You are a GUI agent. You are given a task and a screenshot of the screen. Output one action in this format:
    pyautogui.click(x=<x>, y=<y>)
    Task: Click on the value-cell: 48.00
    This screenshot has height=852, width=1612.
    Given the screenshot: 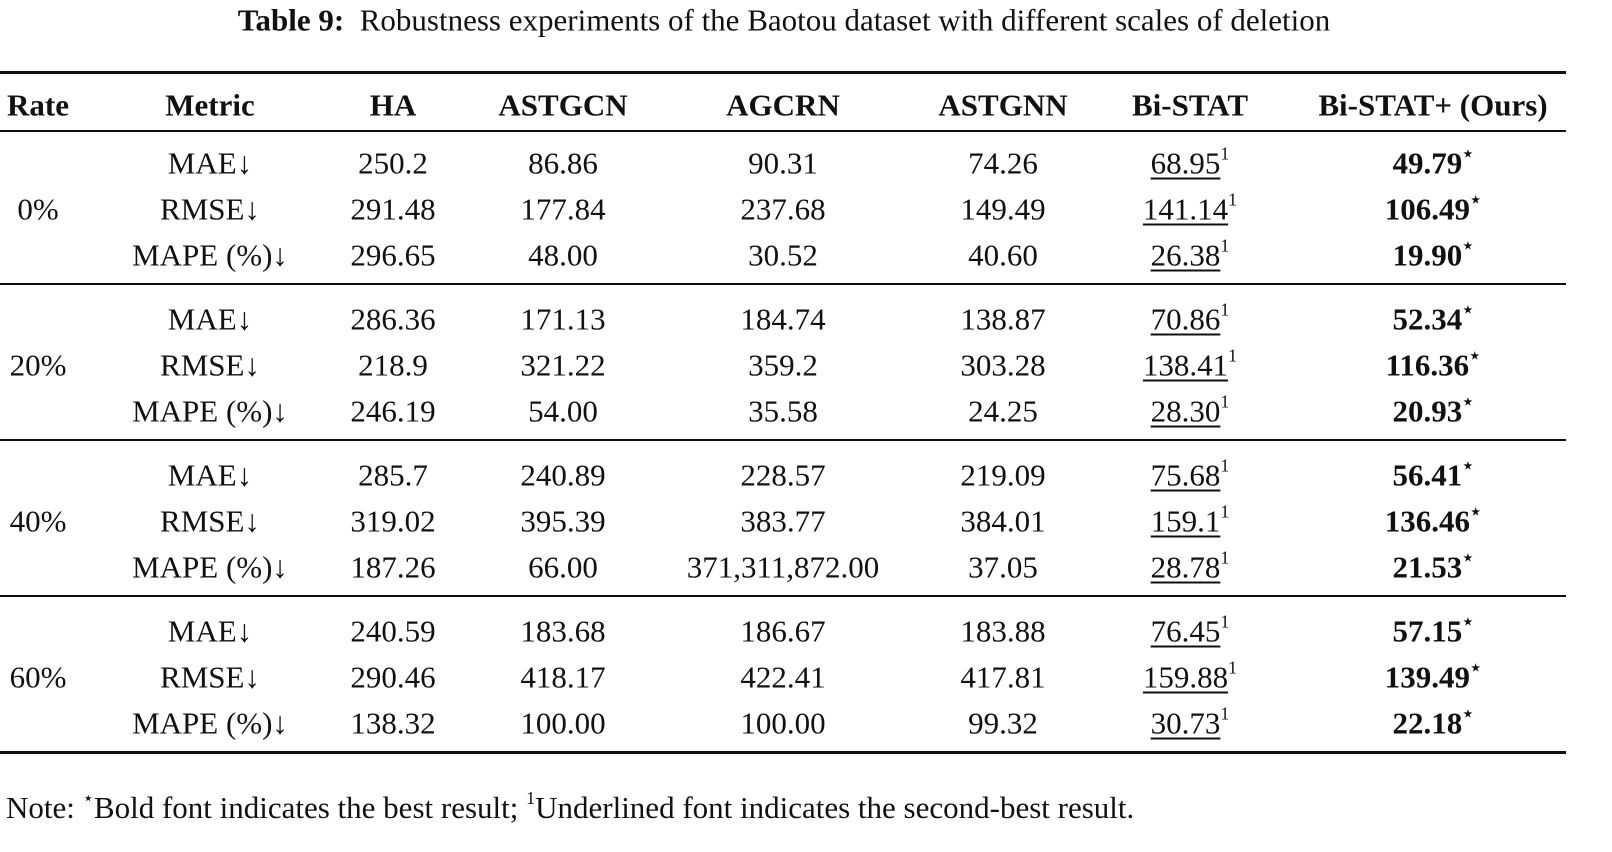 What is the action you would take?
    pyautogui.click(x=563, y=255)
    